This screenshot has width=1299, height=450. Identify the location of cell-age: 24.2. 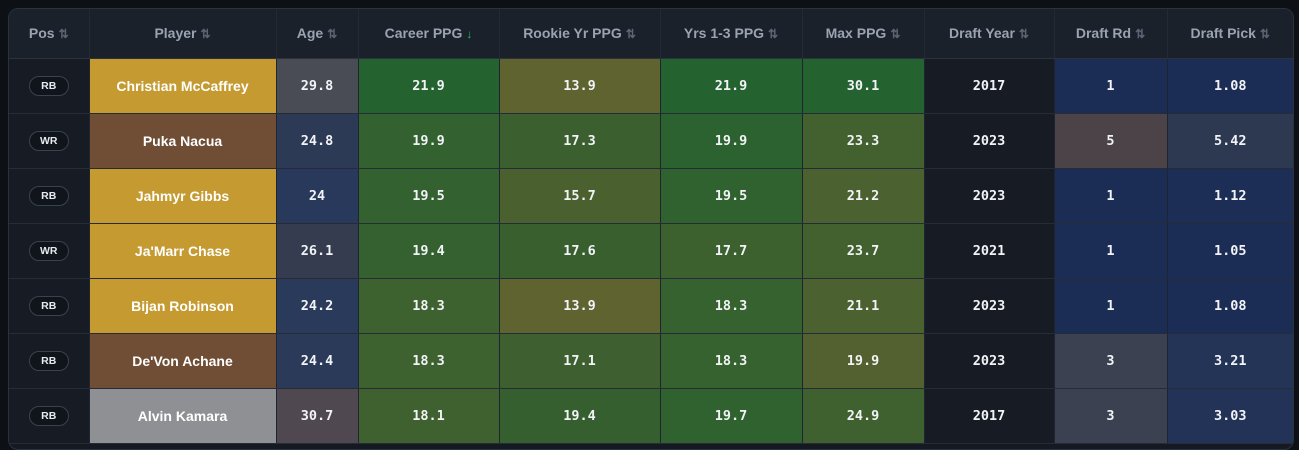
(317, 306).